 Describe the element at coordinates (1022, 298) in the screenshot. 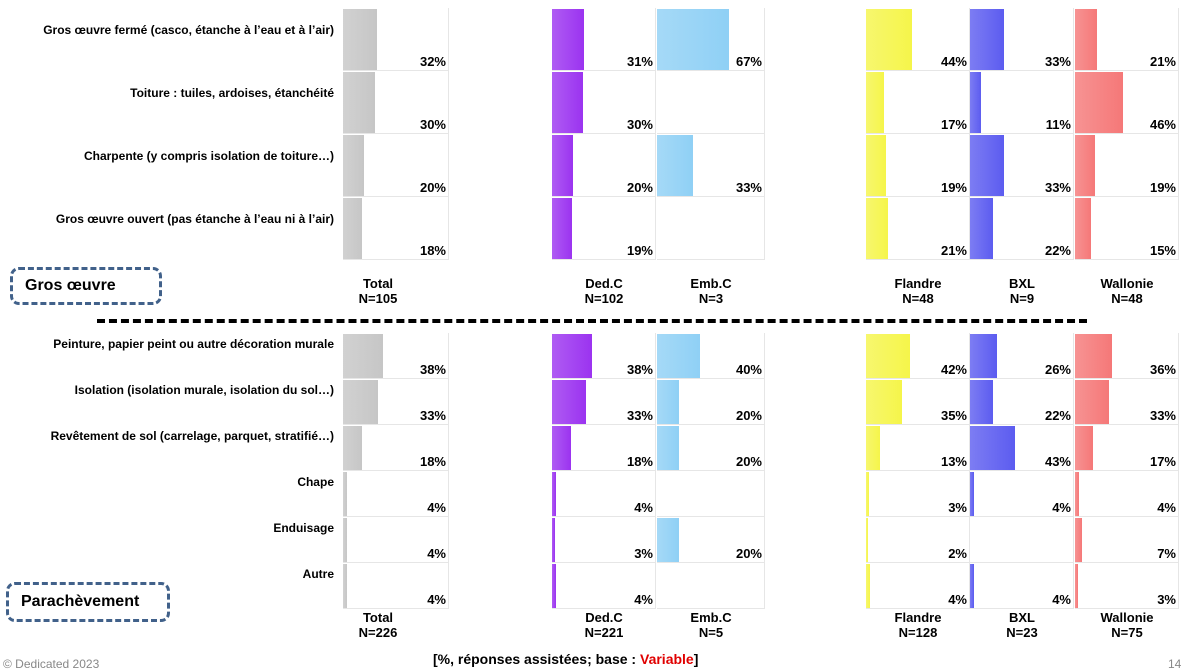

I see `series-n: N=9` at that location.